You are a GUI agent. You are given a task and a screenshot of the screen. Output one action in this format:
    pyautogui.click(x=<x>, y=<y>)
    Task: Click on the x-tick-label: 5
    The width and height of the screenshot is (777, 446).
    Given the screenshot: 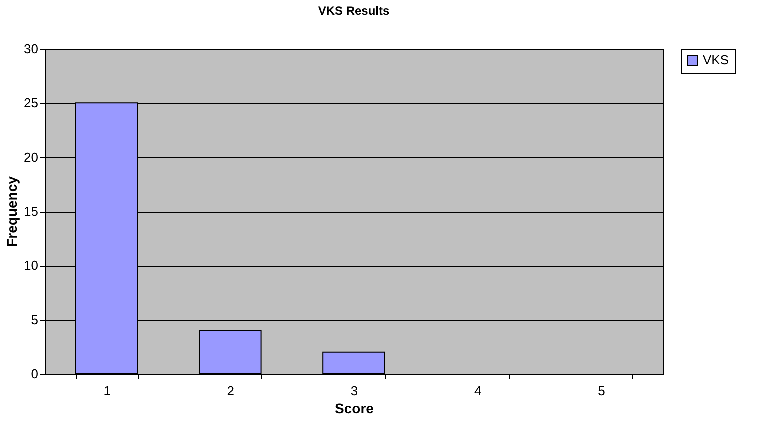 What is the action you would take?
    pyautogui.click(x=602, y=391)
    